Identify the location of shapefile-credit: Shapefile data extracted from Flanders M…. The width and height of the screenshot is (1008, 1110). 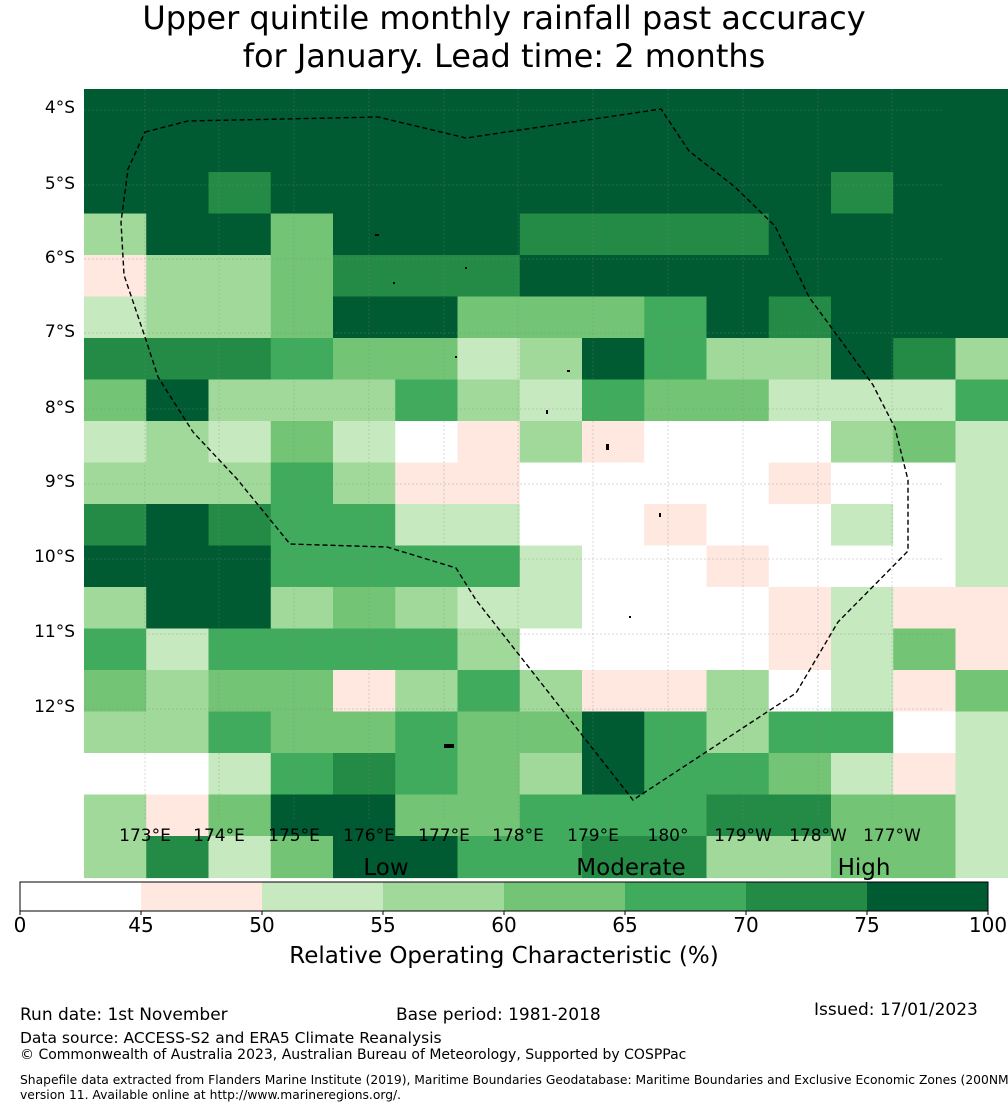
(514, 1087).